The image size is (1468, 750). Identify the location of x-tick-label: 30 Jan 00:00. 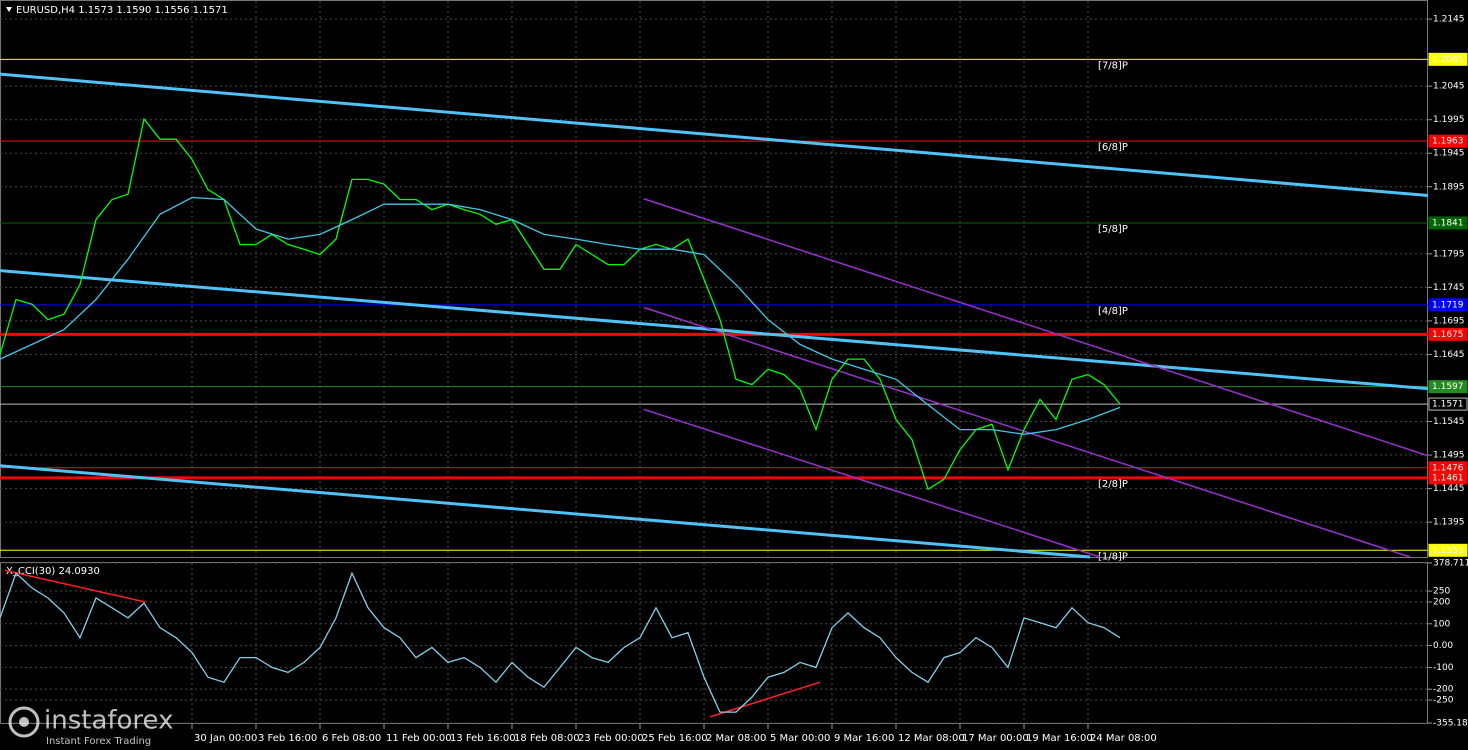
(225, 738).